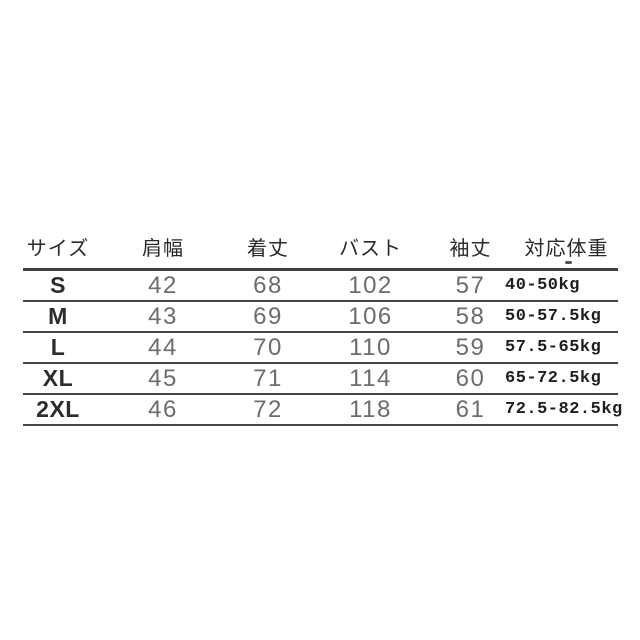  What do you see at coordinates (542, 285) in the screenshot?
I see `weight-cell: 40-50kg` at bounding box center [542, 285].